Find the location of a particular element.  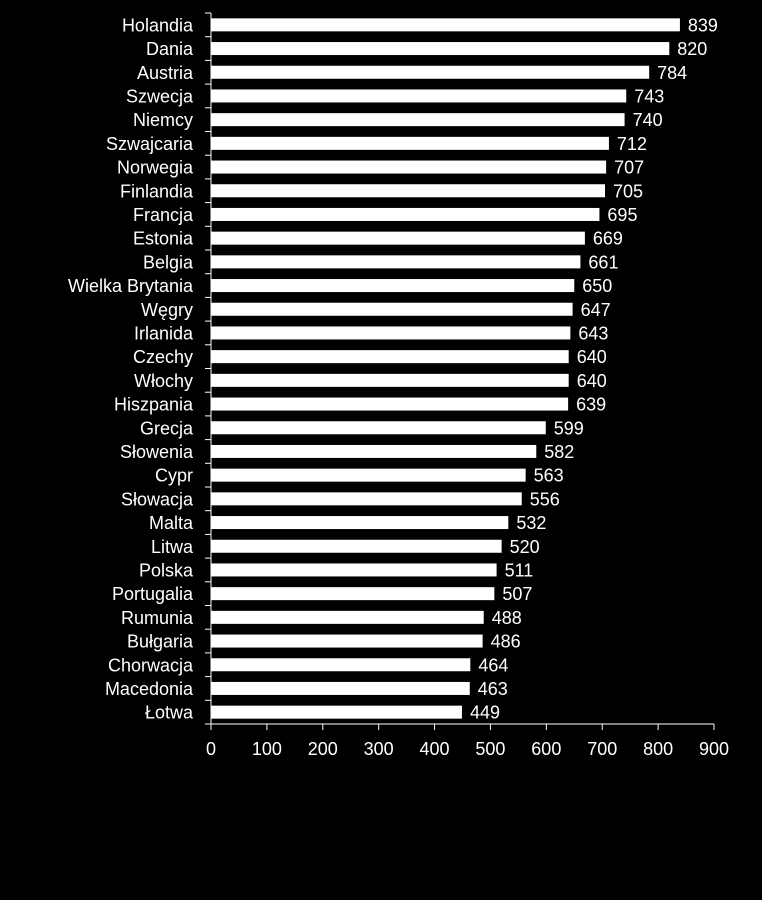

category-label: Dania is located at coordinates (170, 49).